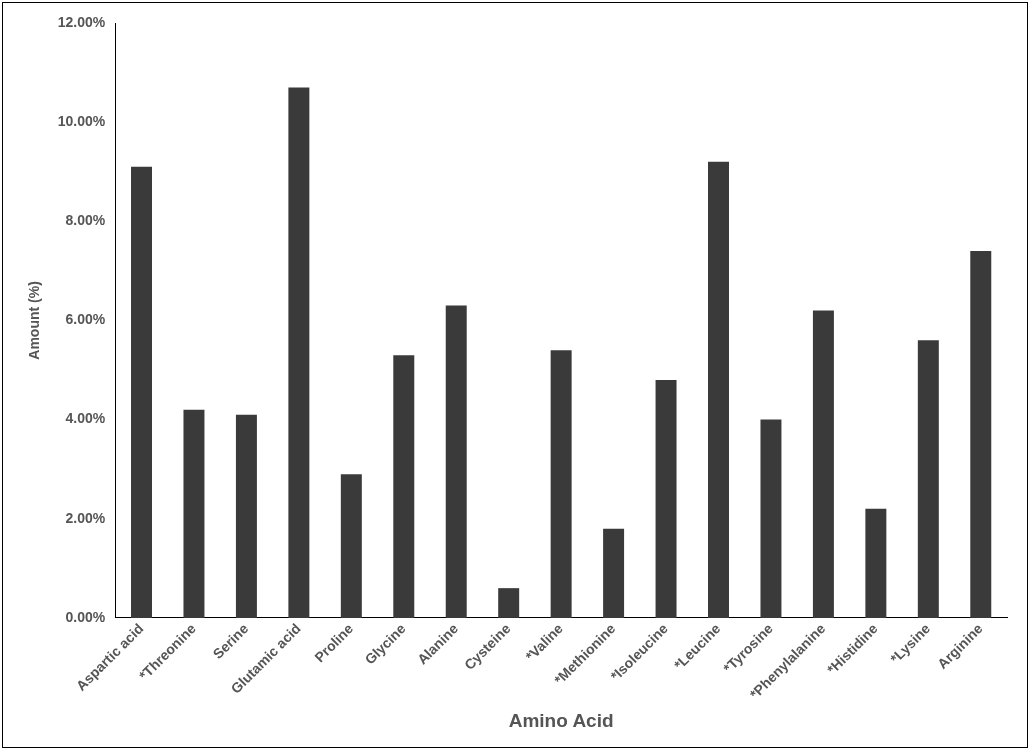  Describe the element at coordinates (34, 320) in the screenshot. I see `y-axis-title: Amount (%)` at that location.